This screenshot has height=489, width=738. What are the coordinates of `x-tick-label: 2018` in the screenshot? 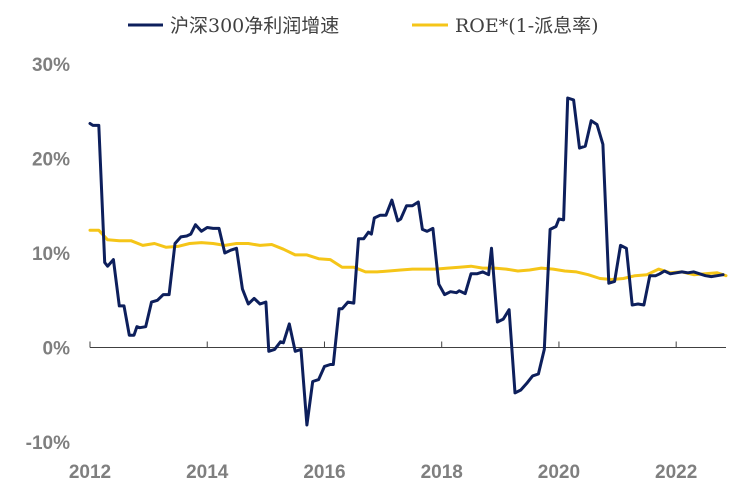 It's located at (442, 472).